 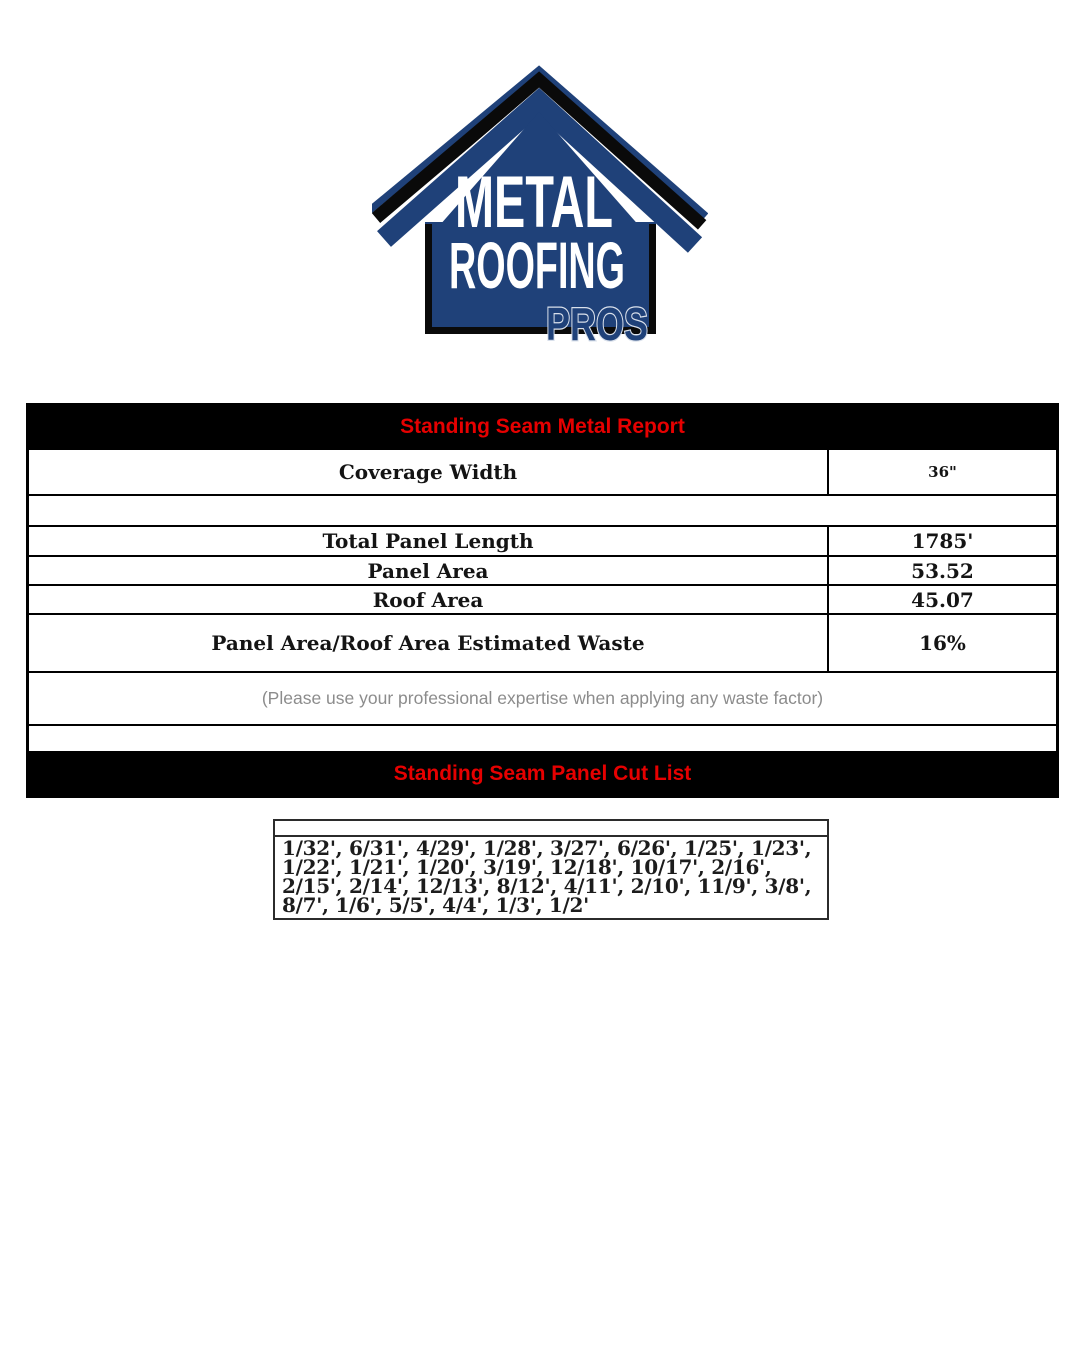 I want to click on table-row-coverage-width: Coverage Width 36", so click(x=542, y=471).